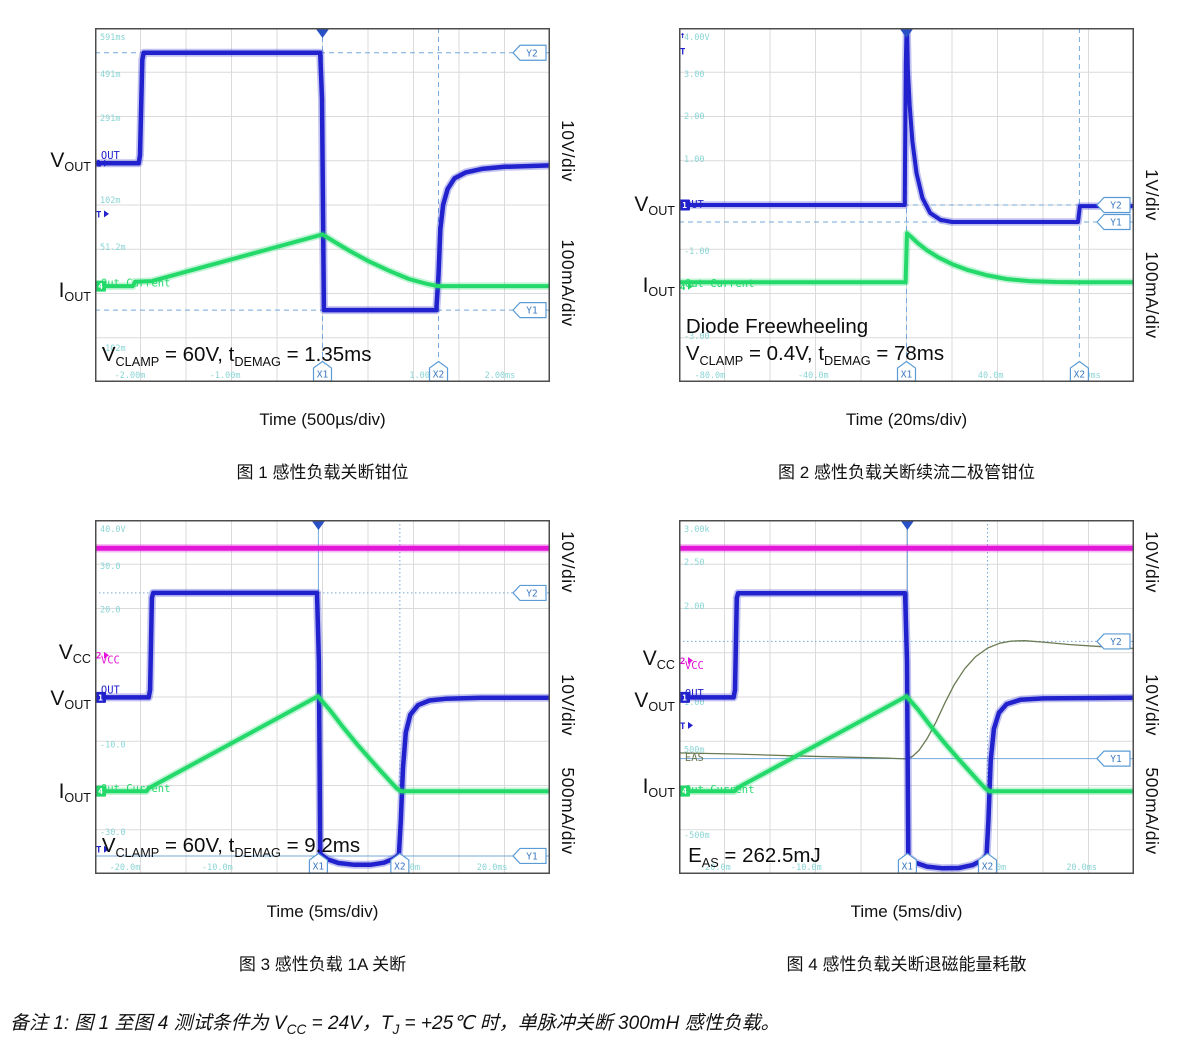 The height and width of the screenshot is (1057, 1197). Describe the element at coordinates (710, 863) in the screenshot. I see `annotation-subscript: AS` at that location.